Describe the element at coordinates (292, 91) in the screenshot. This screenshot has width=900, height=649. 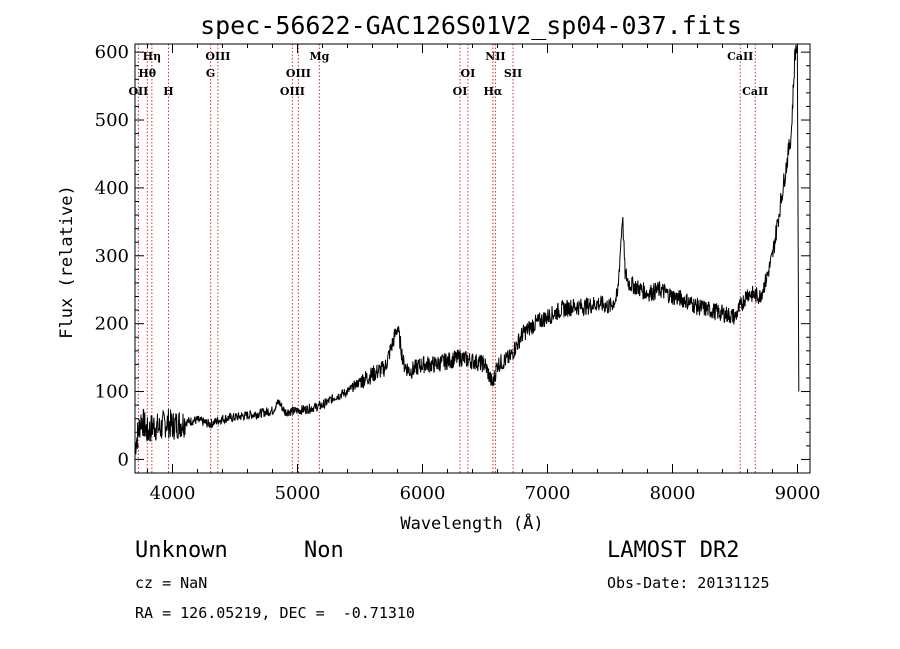
I see `line-label-7: OIII` at that location.